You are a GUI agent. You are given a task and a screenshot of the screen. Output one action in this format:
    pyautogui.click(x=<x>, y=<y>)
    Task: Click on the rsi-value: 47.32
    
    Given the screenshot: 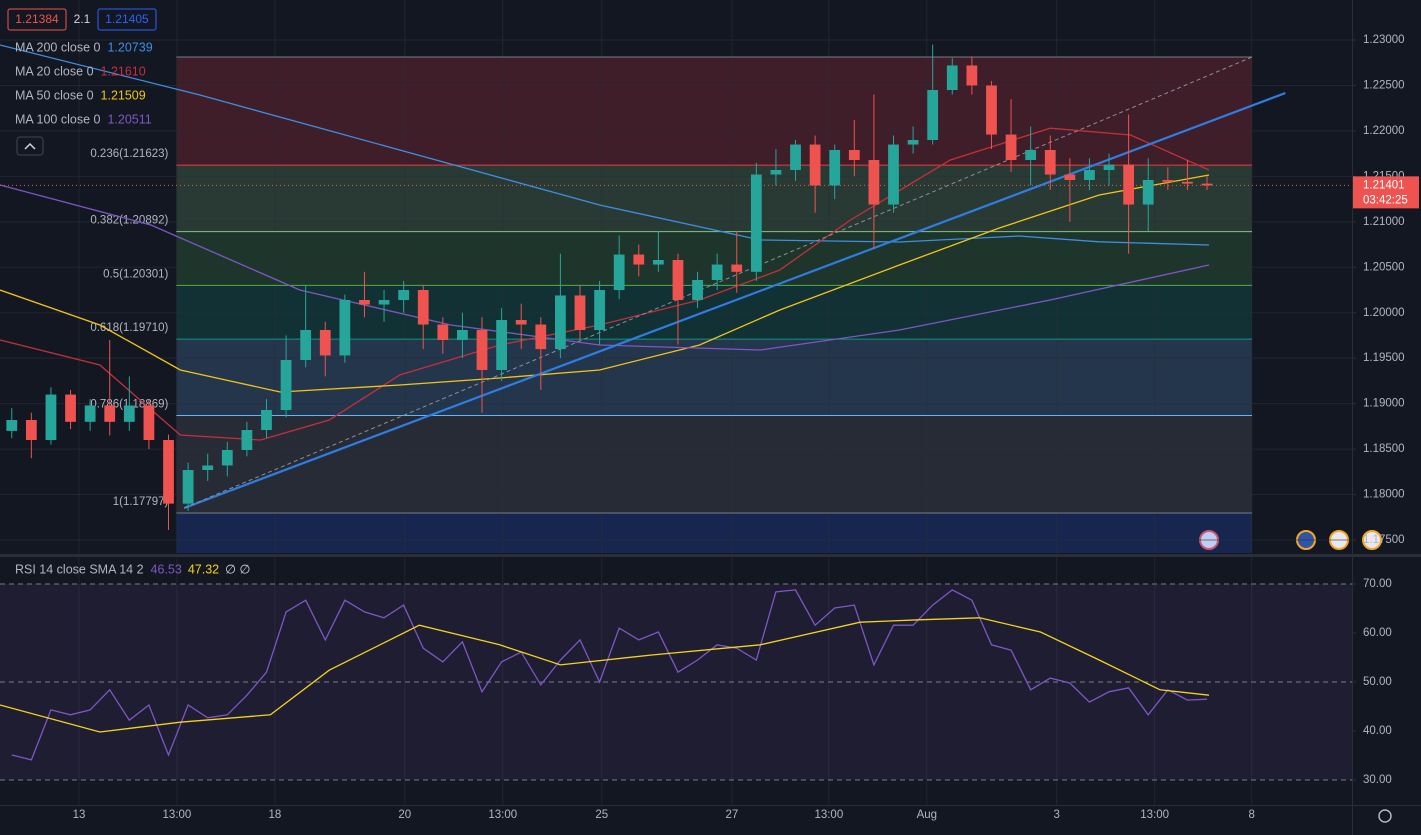 What is the action you would take?
    pyautogui.click(x=203, y=569)
    